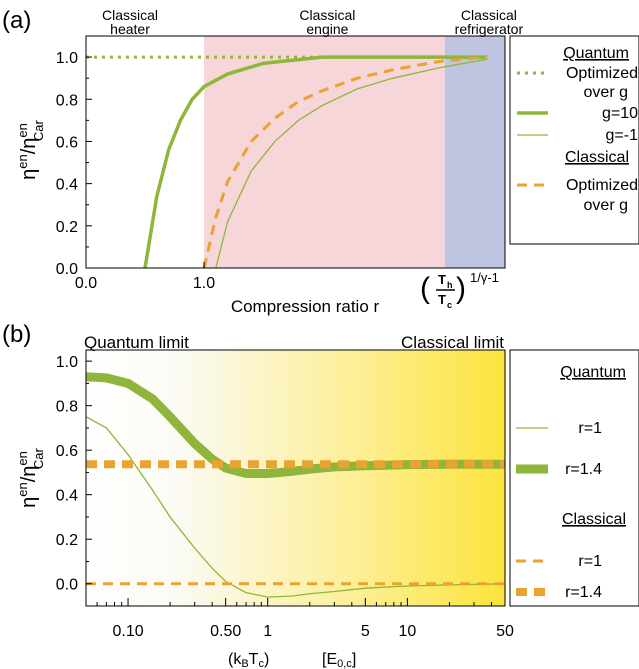 This screenshot has width=639, height=669. What do you see at coordinates (29, 174) in the screenshot?
I see `y-label-a-base: η` at bounding box center [29, 174].